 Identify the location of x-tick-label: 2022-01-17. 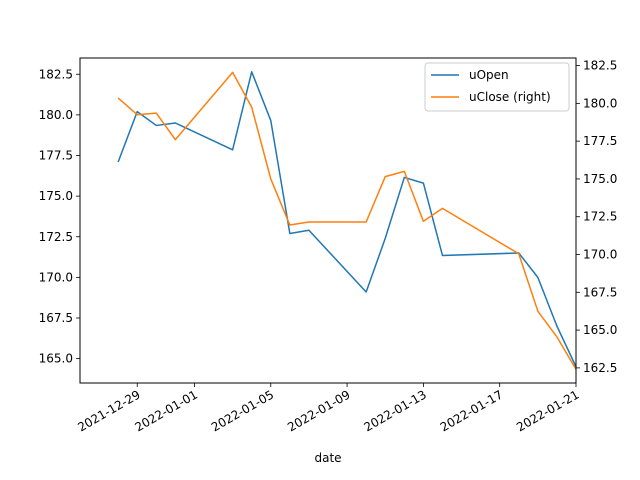
(471, 410).